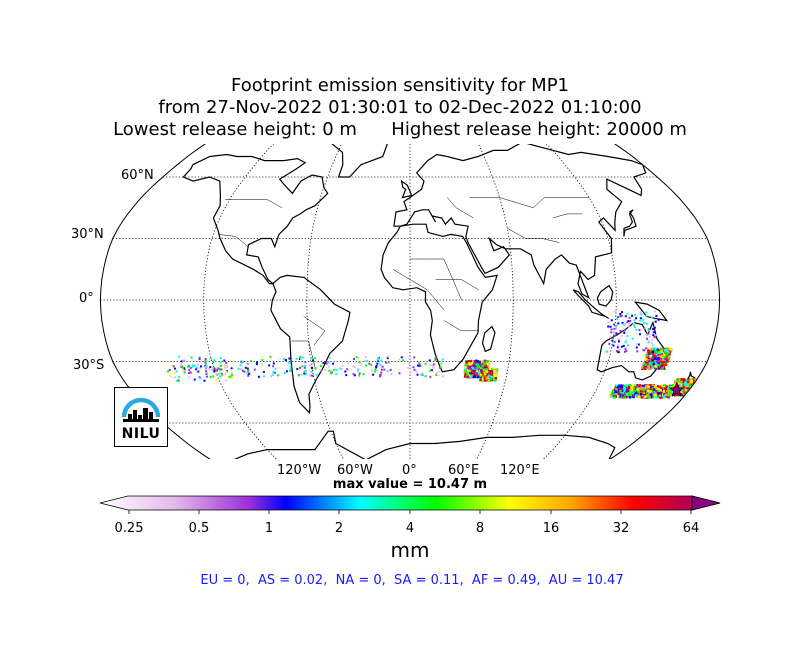 This screenshot has width=800, height=650. Describe the element at coordinates (520, 470) in the screenshot. I see `lon-label-120e: 120°E` at that location.